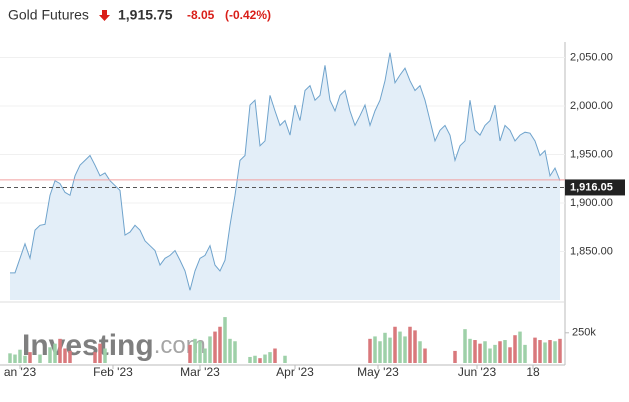  I want to click on chart-title: Gold Futures, so click(48, 15).